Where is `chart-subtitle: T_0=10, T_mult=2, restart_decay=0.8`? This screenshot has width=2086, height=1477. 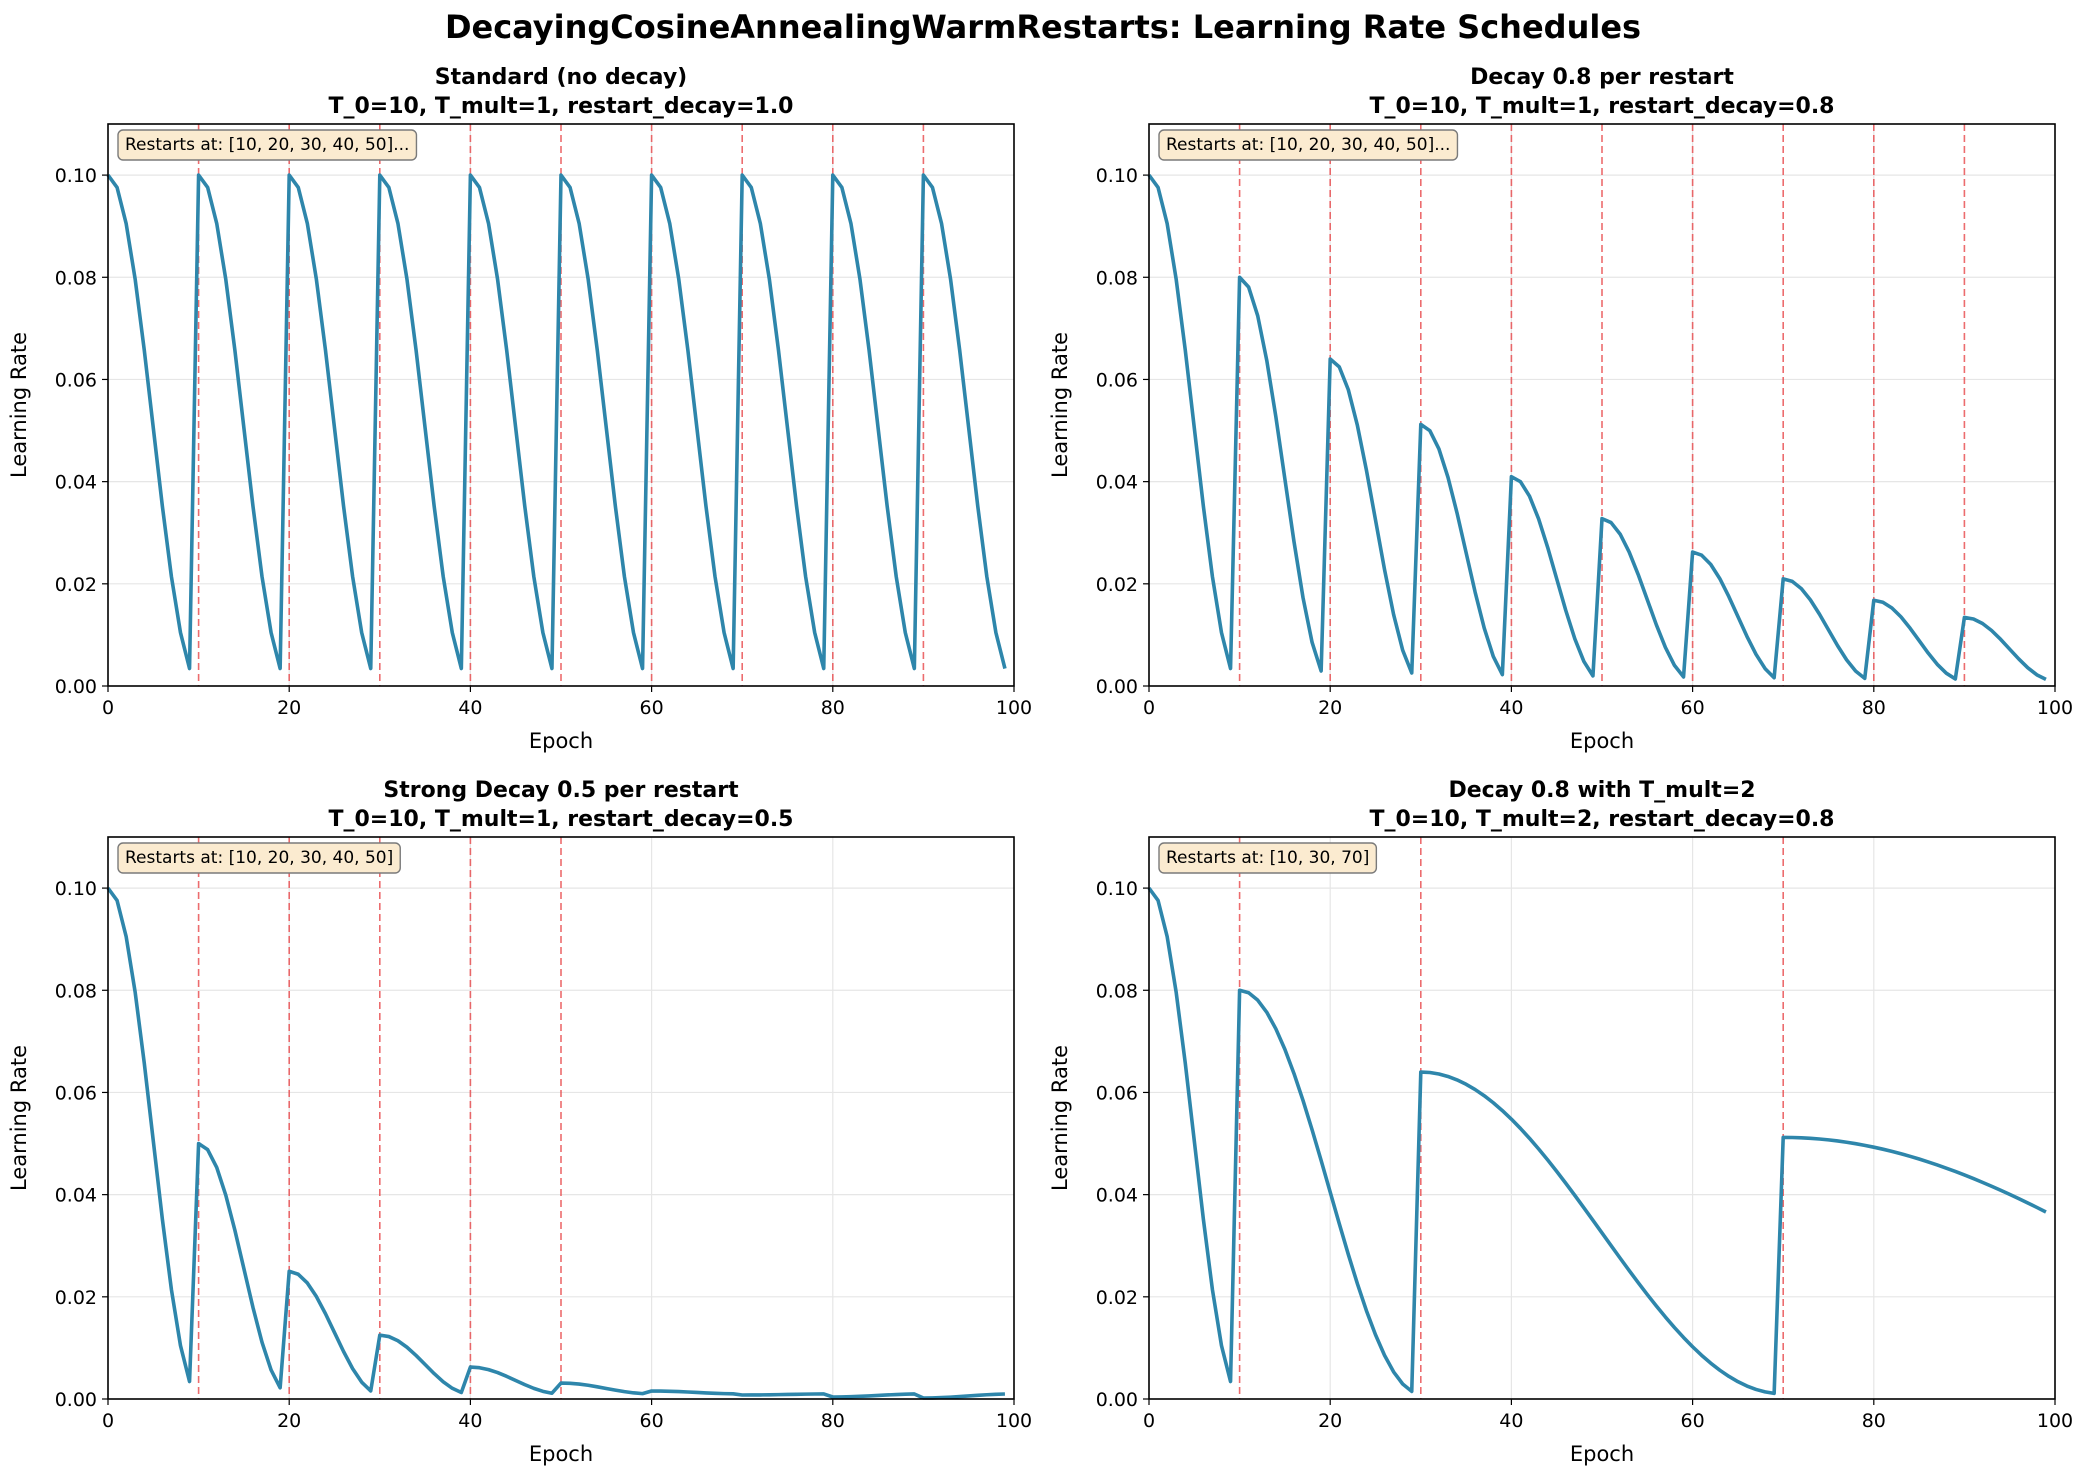 chart-subtitle: T_0=10, T_mult=2, restart_decay=0.8 is located at coordinates (1601, 819).